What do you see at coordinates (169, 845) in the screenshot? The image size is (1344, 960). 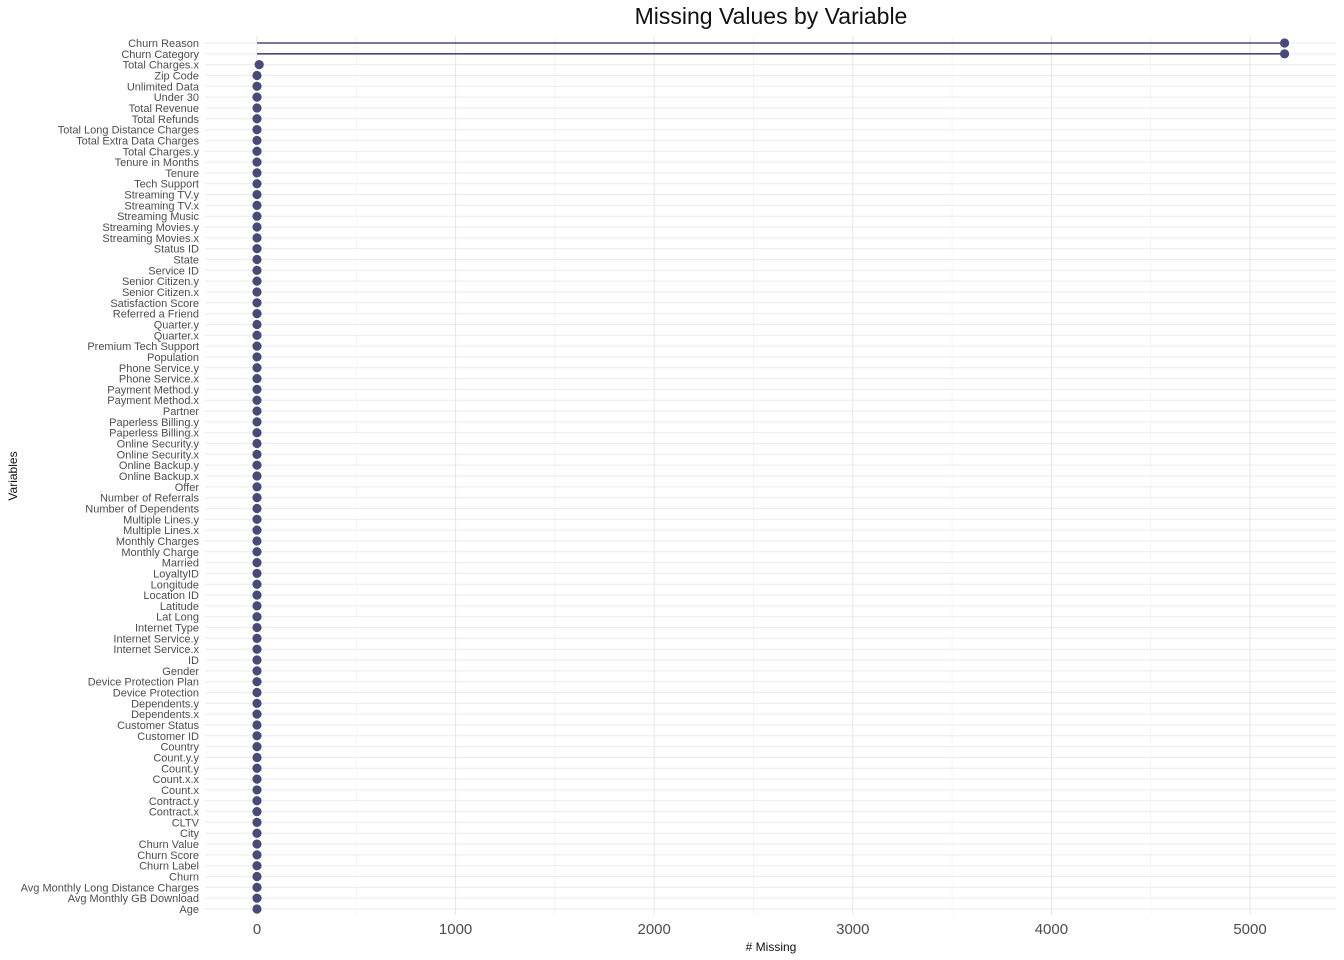 I see `y-tick-label: Churn Value` at bounding box center [169, 845].